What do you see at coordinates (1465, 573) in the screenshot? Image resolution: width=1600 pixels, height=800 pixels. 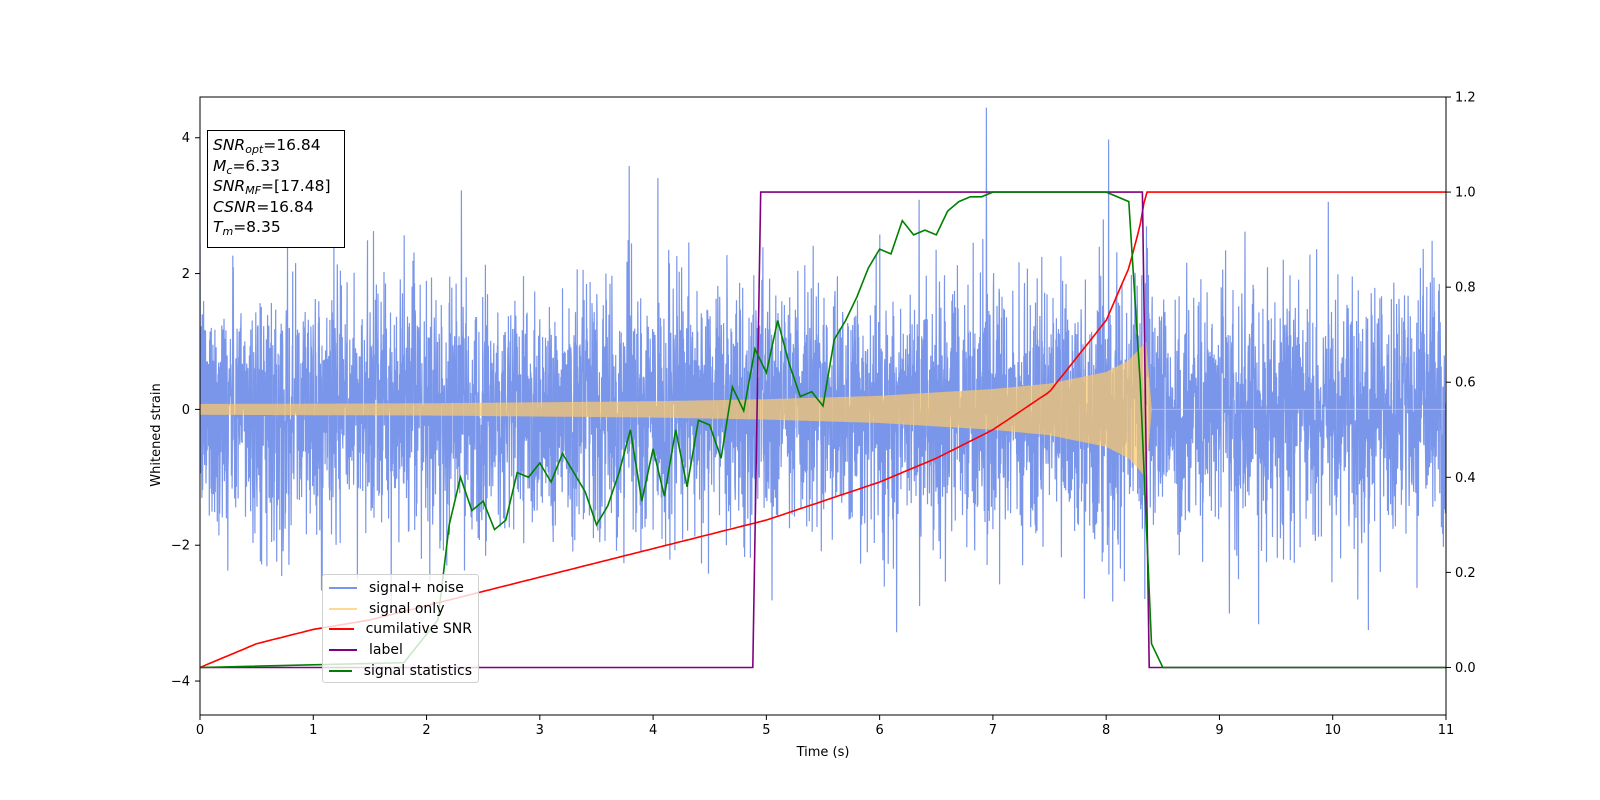 I see `y-right-tick-label: 0.2` at bounding box center [1465, 573].